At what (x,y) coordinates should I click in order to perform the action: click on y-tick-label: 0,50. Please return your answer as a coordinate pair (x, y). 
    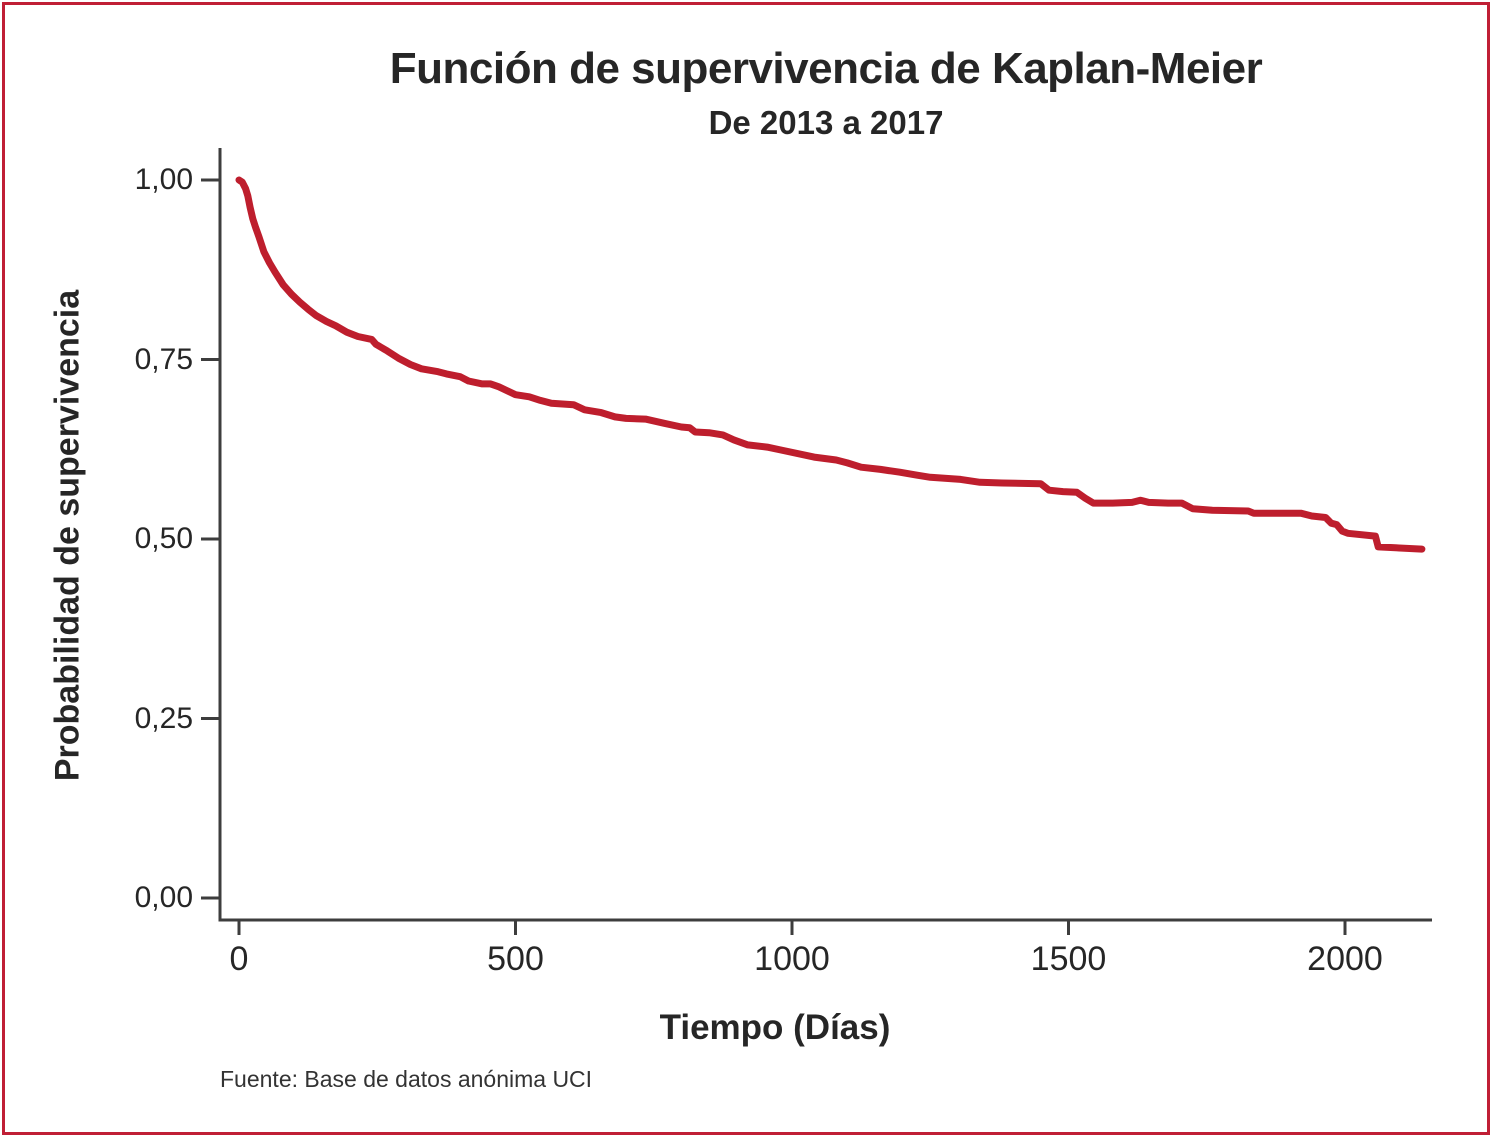
    Looking at the image, I should click on (163, 538).